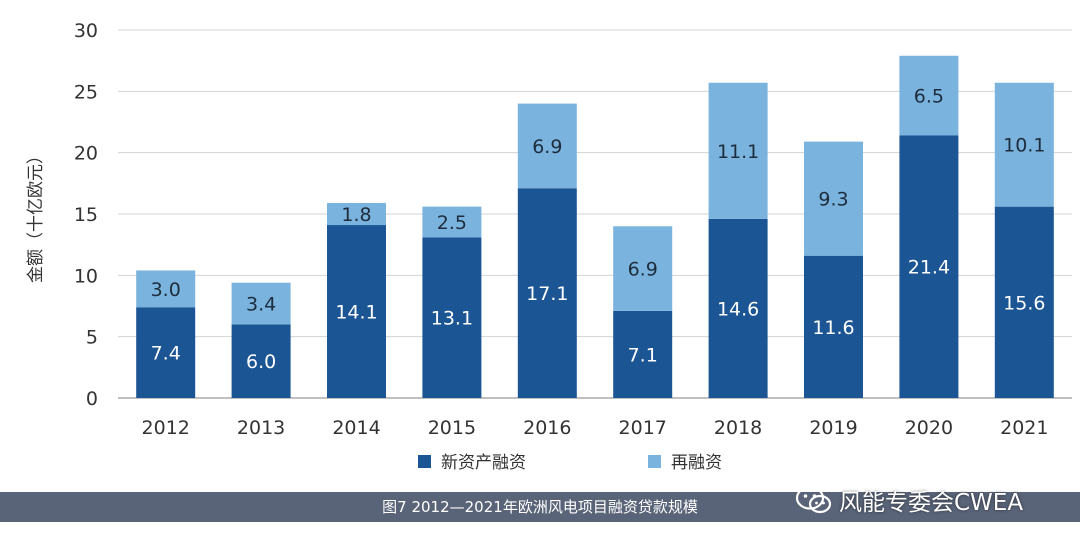 The height and width of the screenshot is (547, 1080). I want to click on bar-new-asset-2013, so click(261, 361).